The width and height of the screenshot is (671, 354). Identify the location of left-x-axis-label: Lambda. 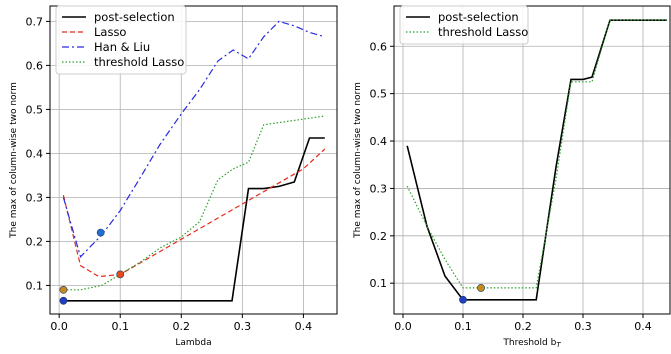
(193, 343).